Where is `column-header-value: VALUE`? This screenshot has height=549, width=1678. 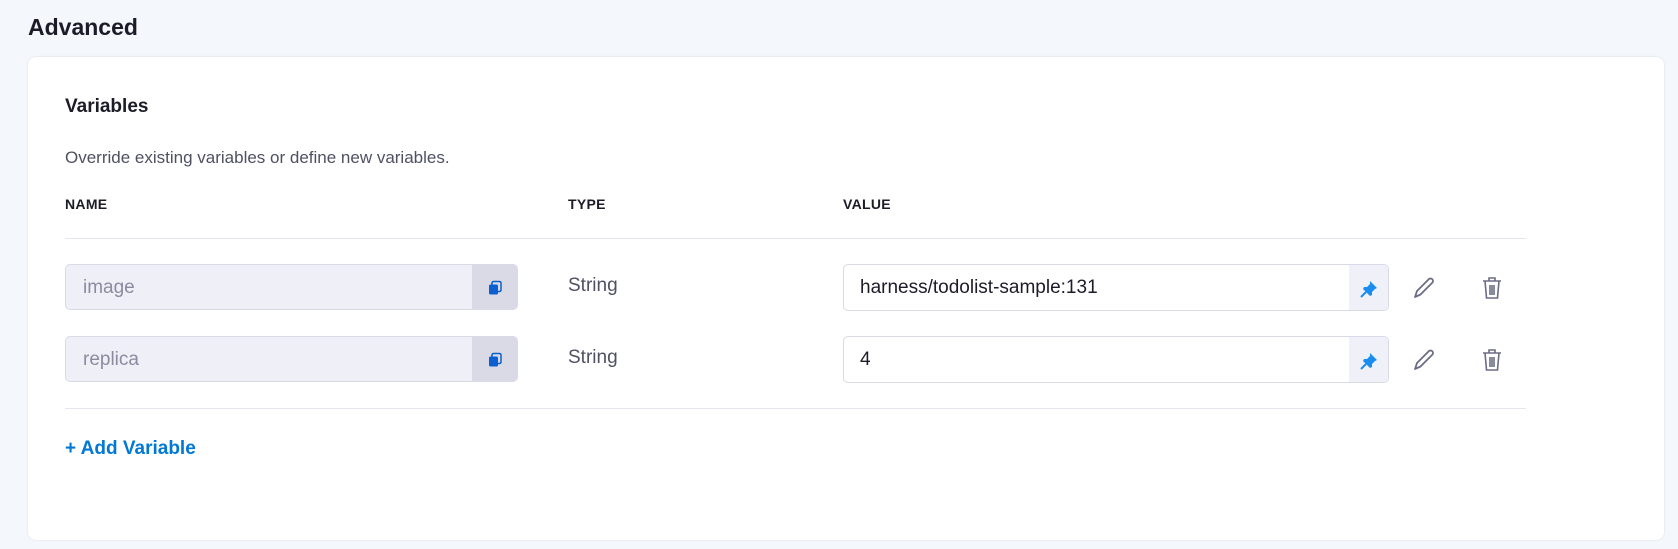
column-header-value: VALUE is located at coordinates (867, 204).